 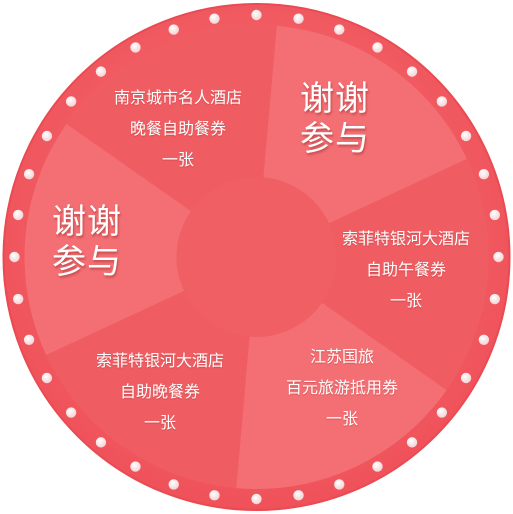 What do you see at coordinates (341, 418) in the screenshot?
I see `segment-4-line-3: 一张` at bounding box center [341, 418].